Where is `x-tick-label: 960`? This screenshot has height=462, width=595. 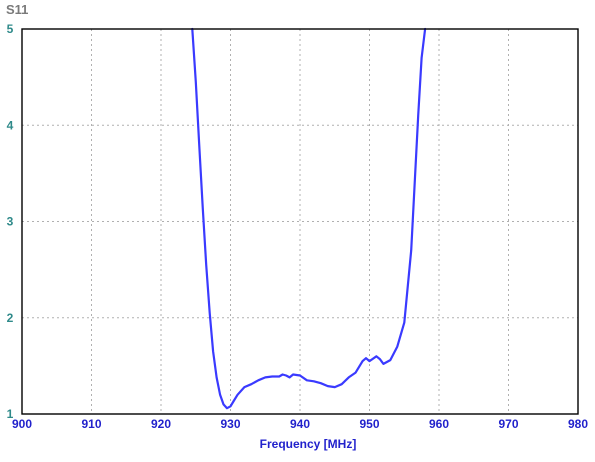
x-tick-label: 960 is located at coordinates (439, 424).